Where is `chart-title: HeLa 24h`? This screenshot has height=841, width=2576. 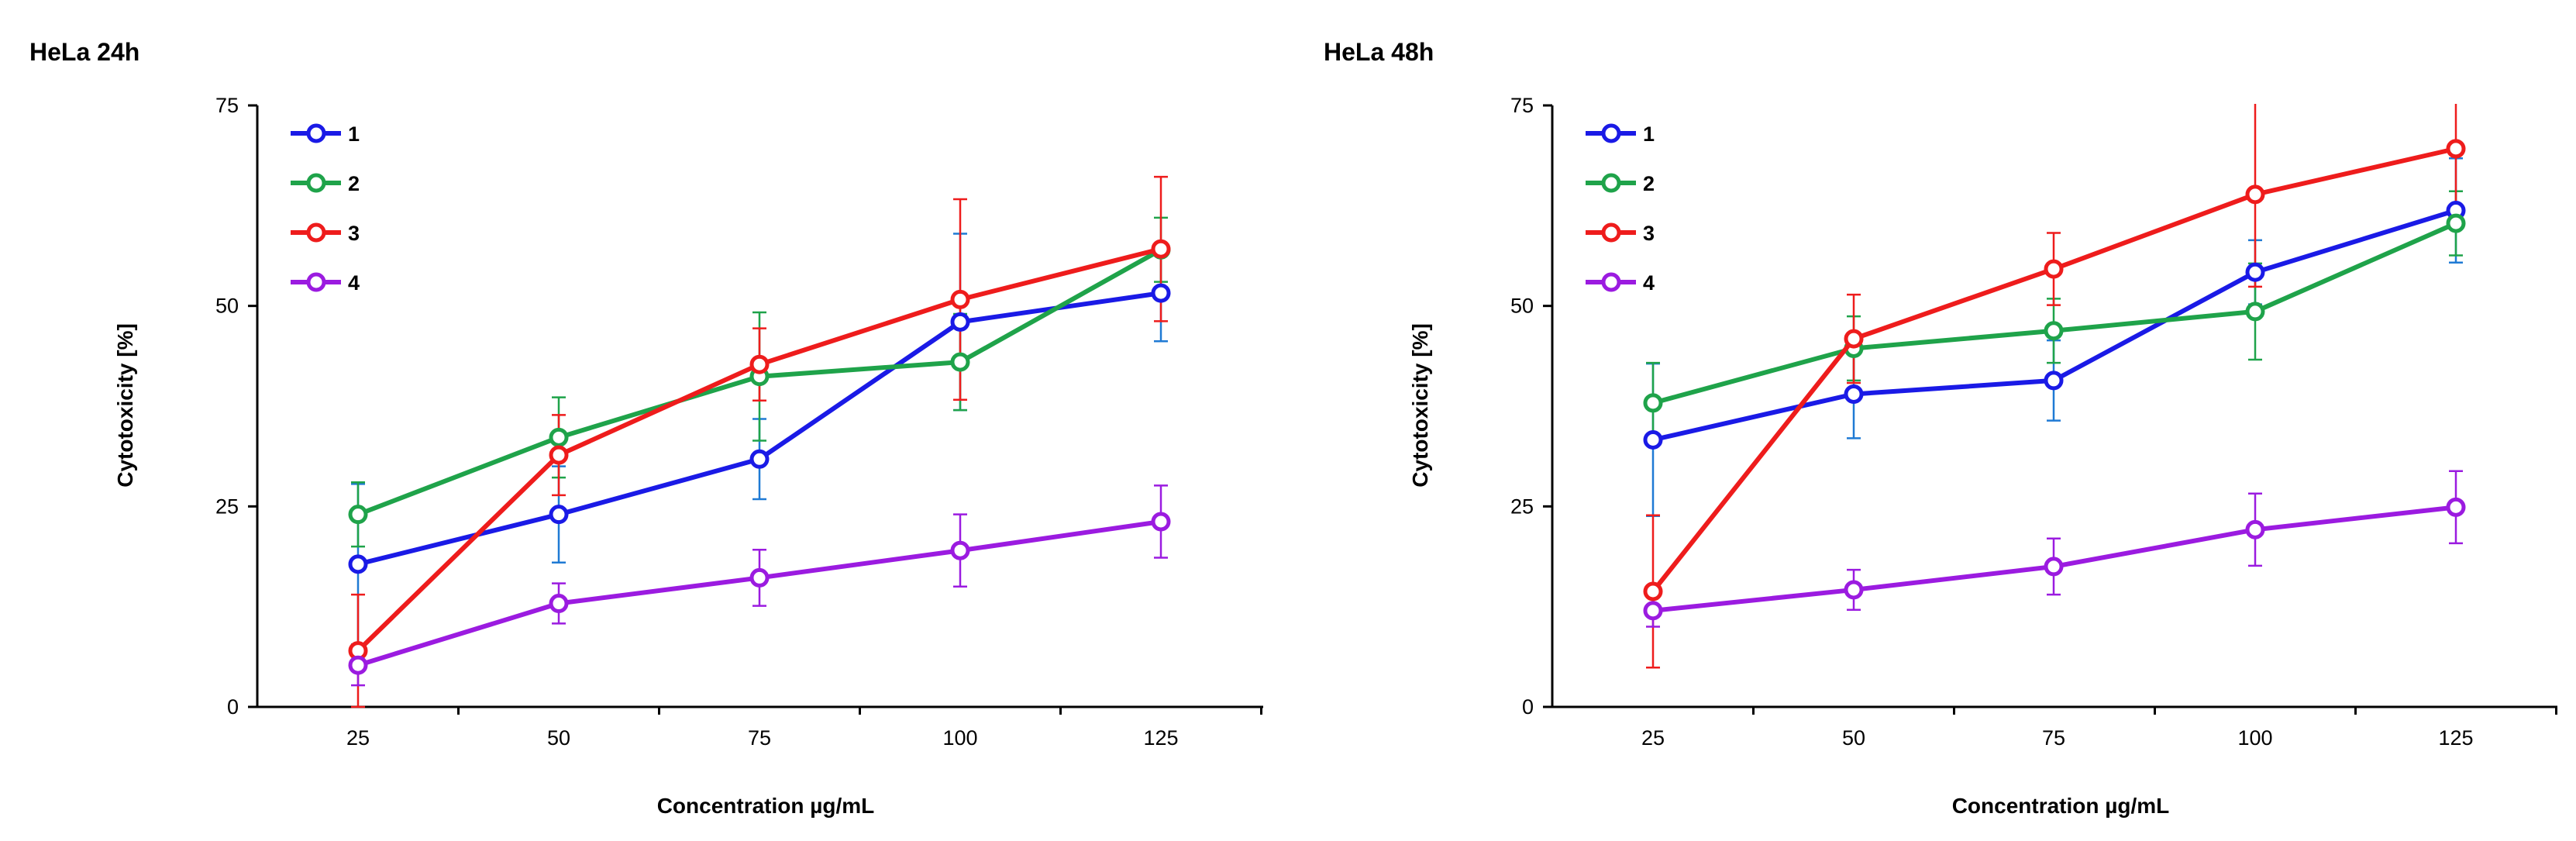
chart-title: HeLa 24h is located at coordinates (84, 52).